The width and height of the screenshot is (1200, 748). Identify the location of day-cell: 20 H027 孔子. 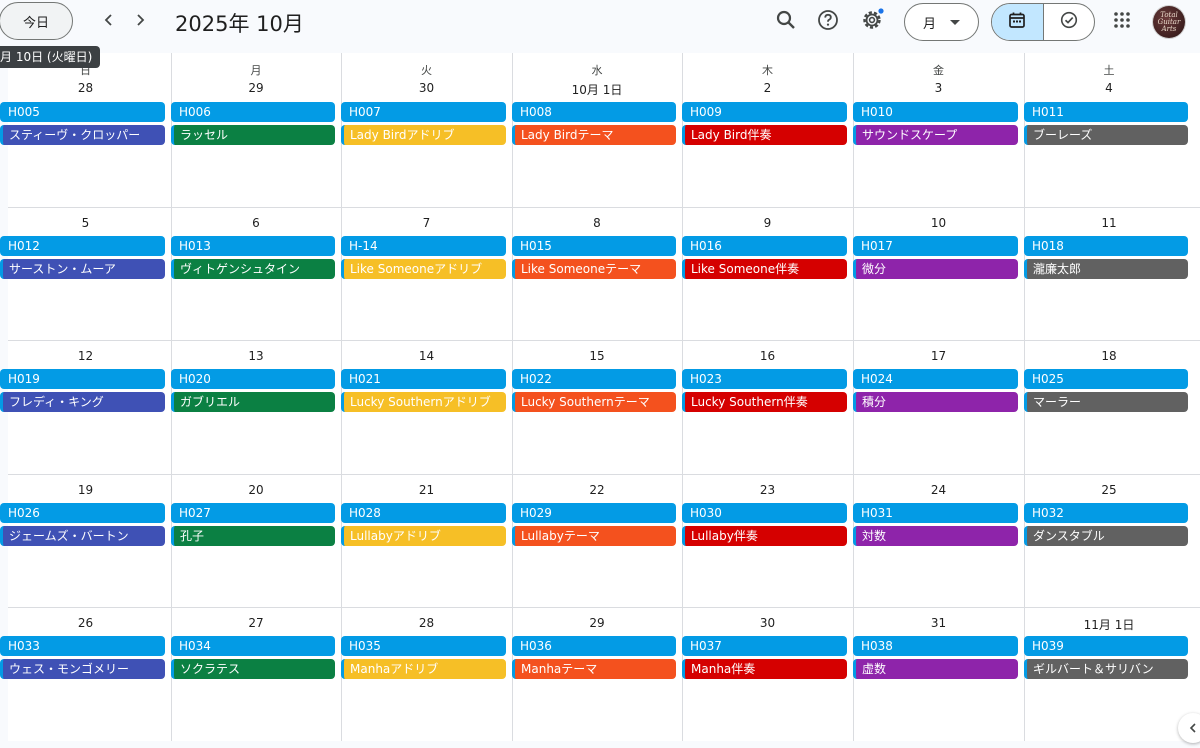
(256, 540).